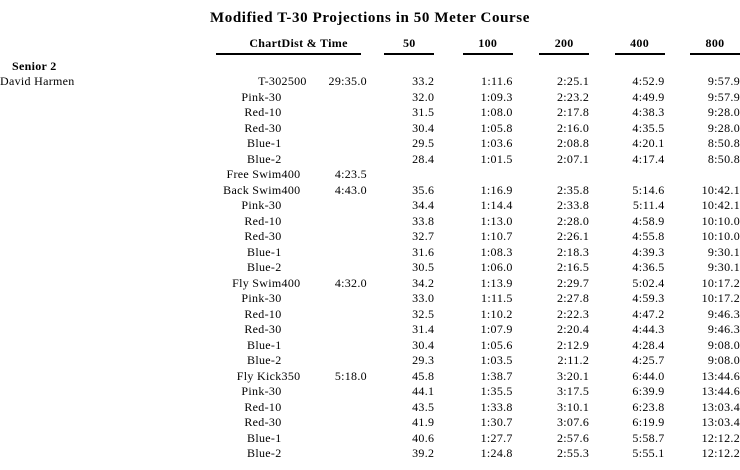 The image size is (740, 470). Describe the element at coordinates (291, 375) in the screenshot. I see `dist-cell: 350` at that location.